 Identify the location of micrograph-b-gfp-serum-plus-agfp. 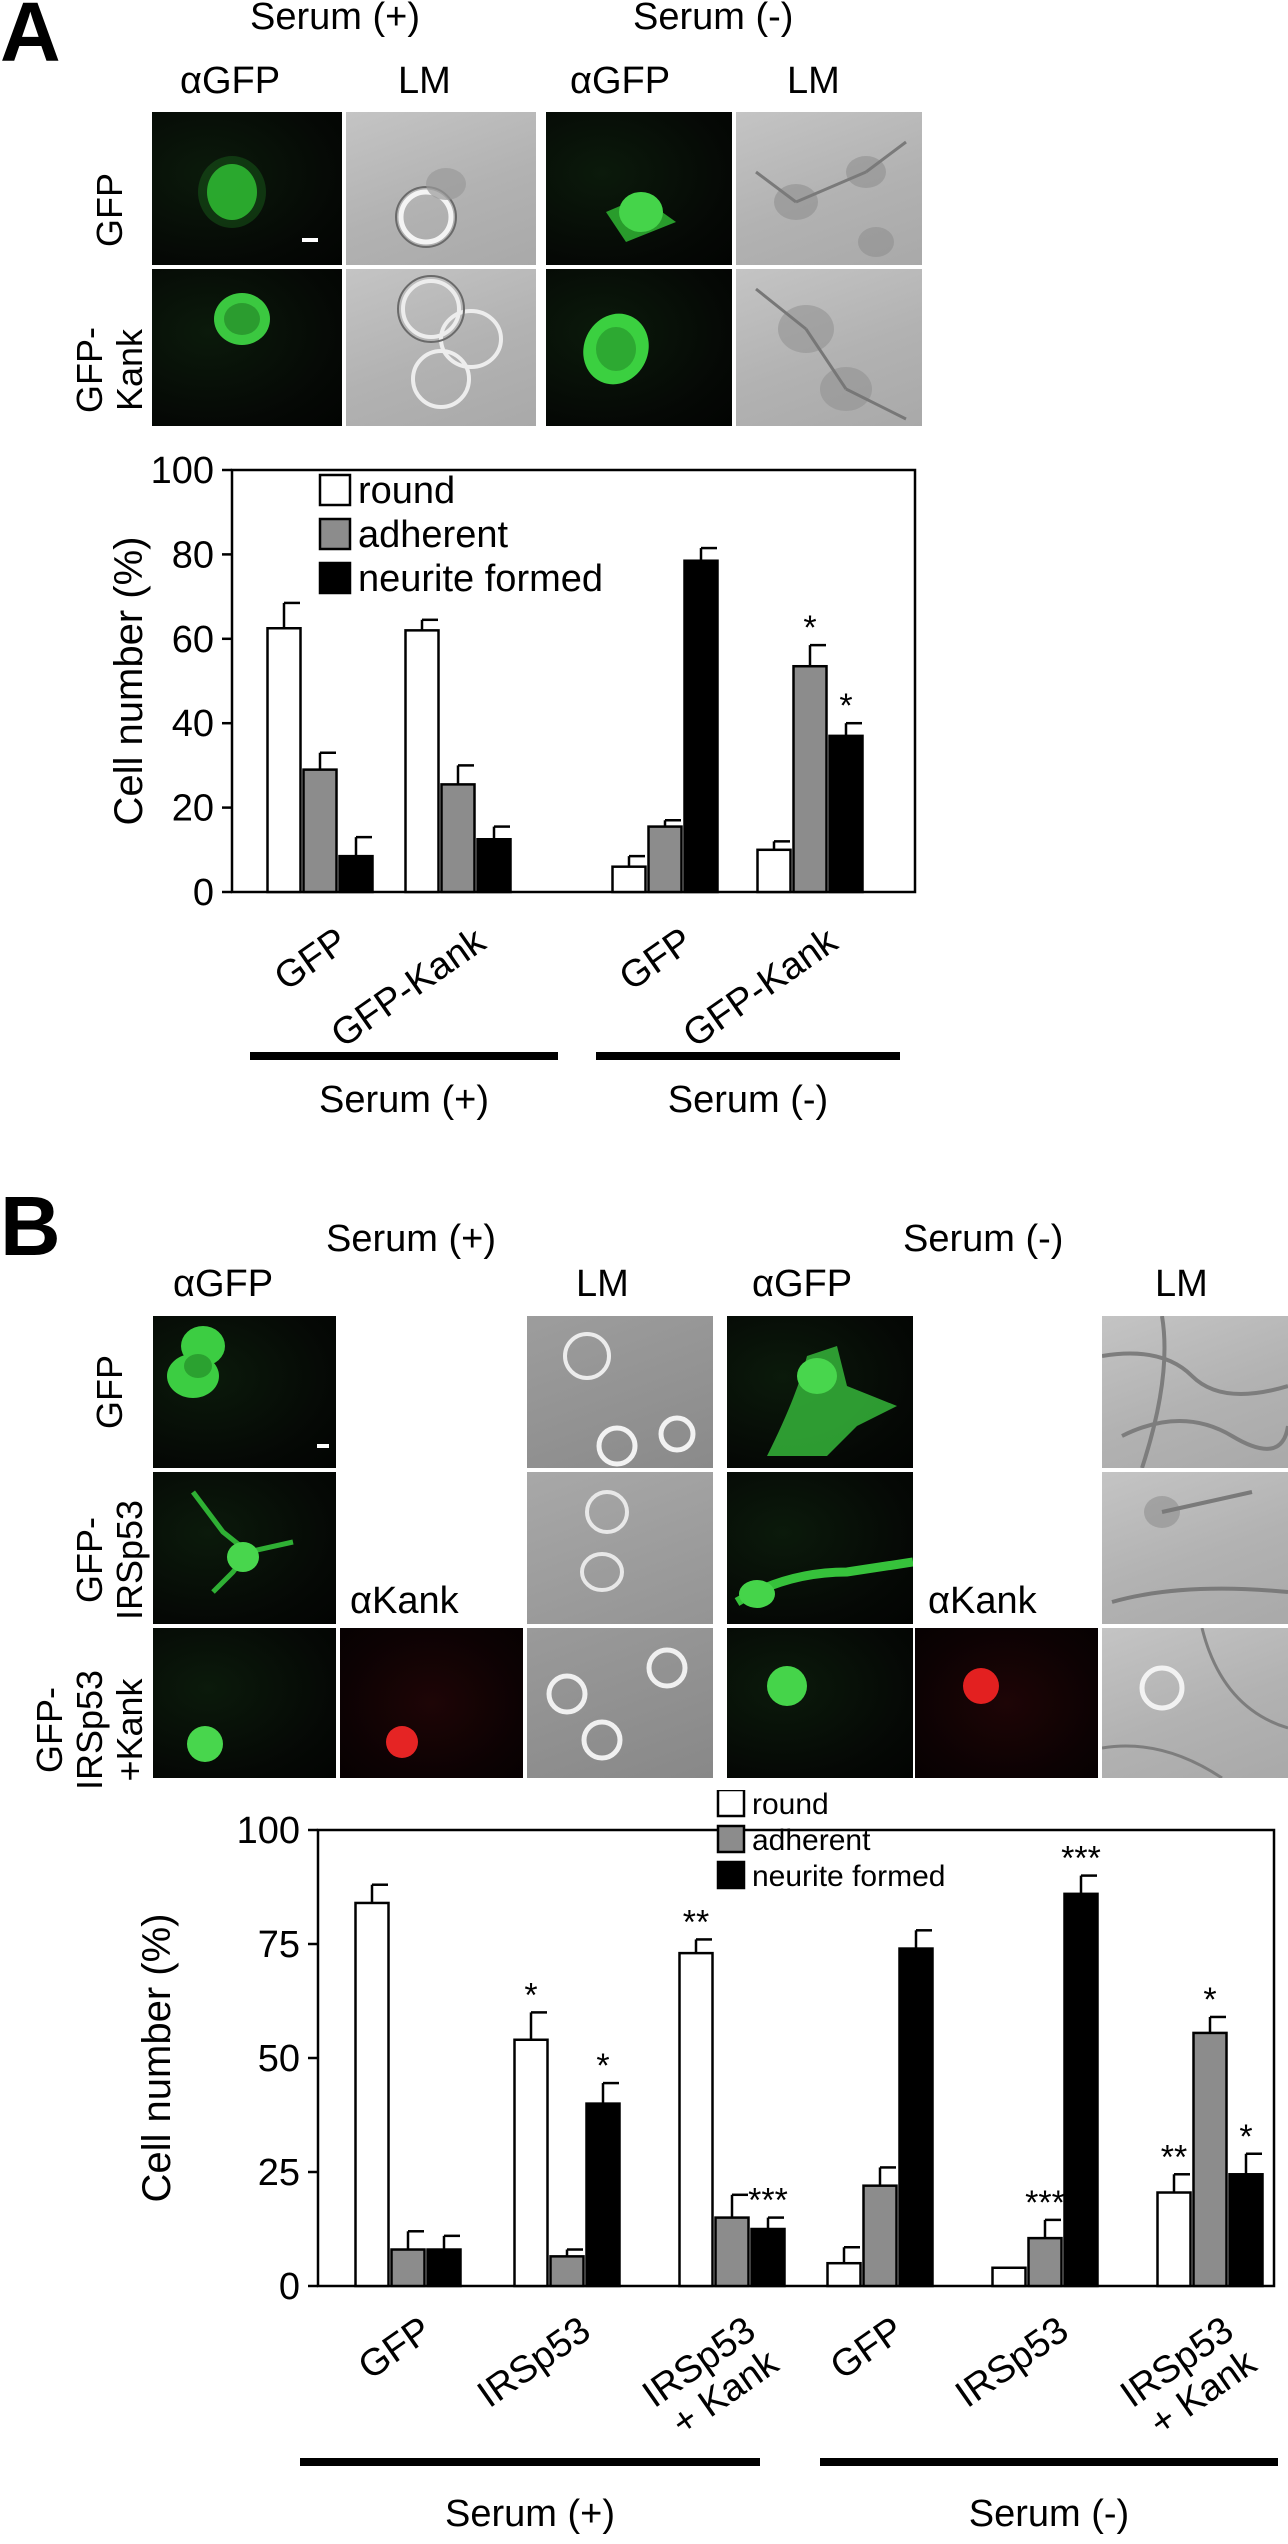
(244, 1392).